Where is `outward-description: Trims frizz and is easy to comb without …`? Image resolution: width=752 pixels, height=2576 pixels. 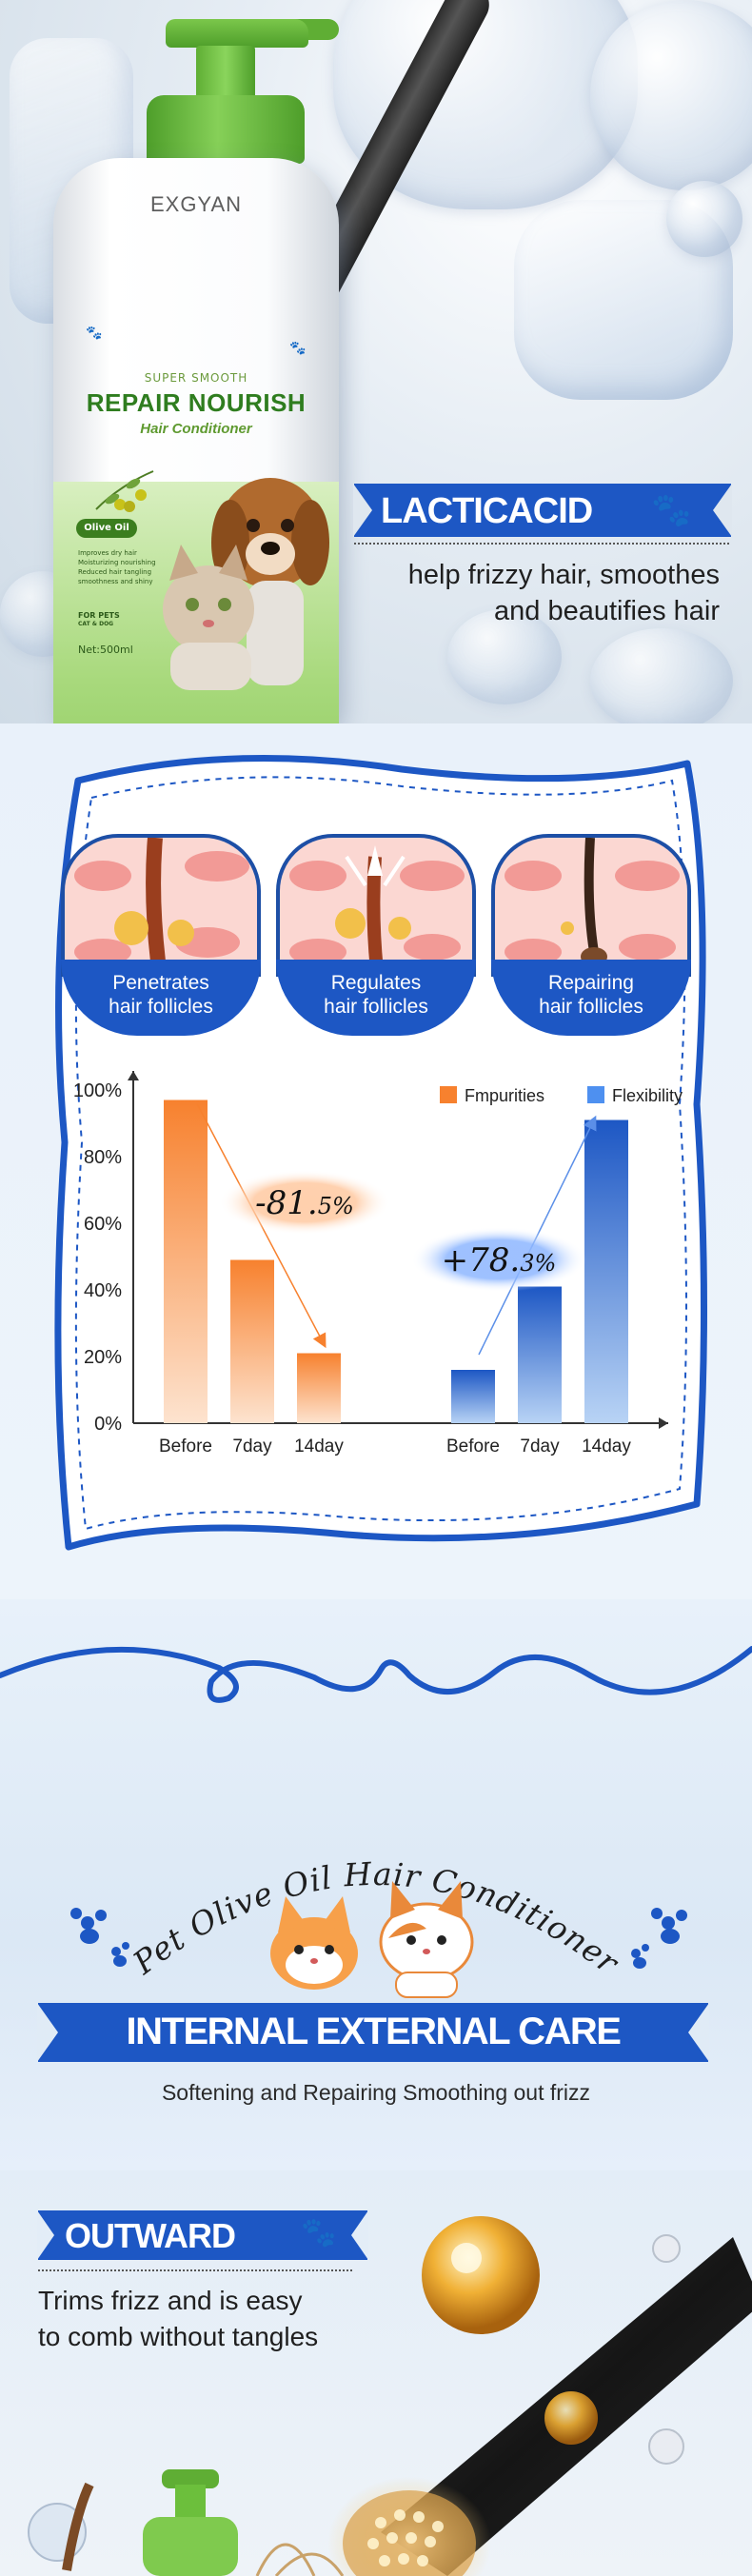 outward-description: Trims frizz and is easy to comb without … is located at coordinates (178, 2318).